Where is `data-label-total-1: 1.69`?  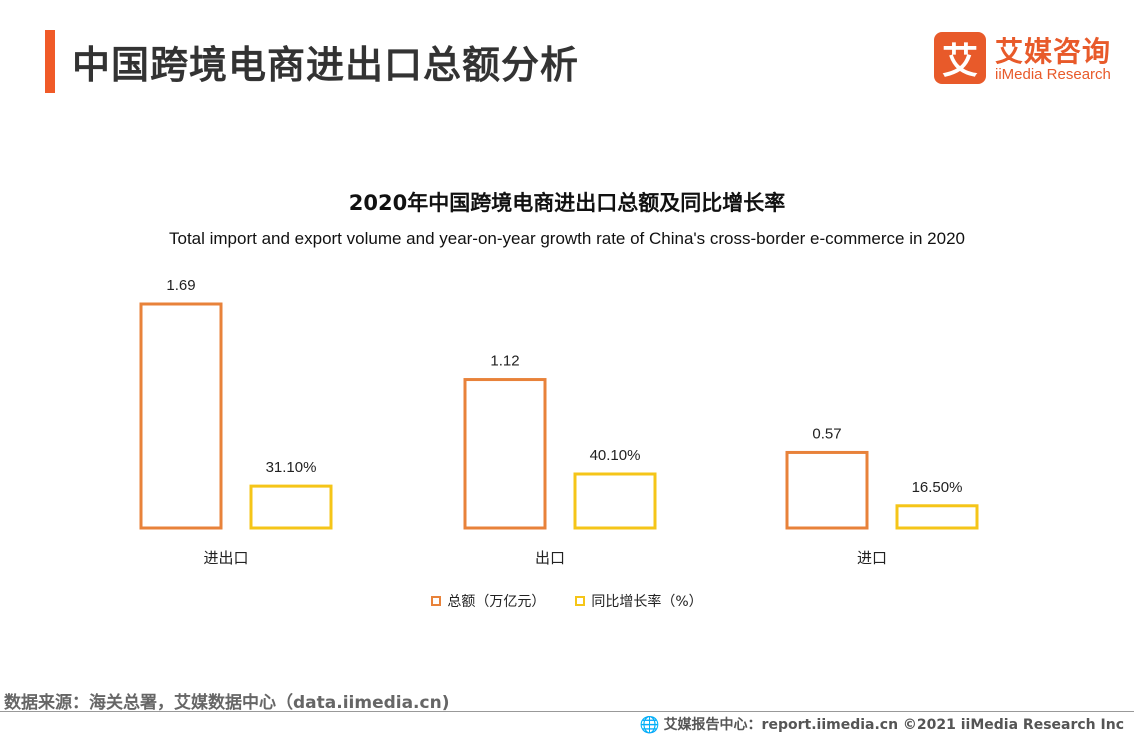 data-label-total-1: 1.69 is located at coordinates (180, 285).